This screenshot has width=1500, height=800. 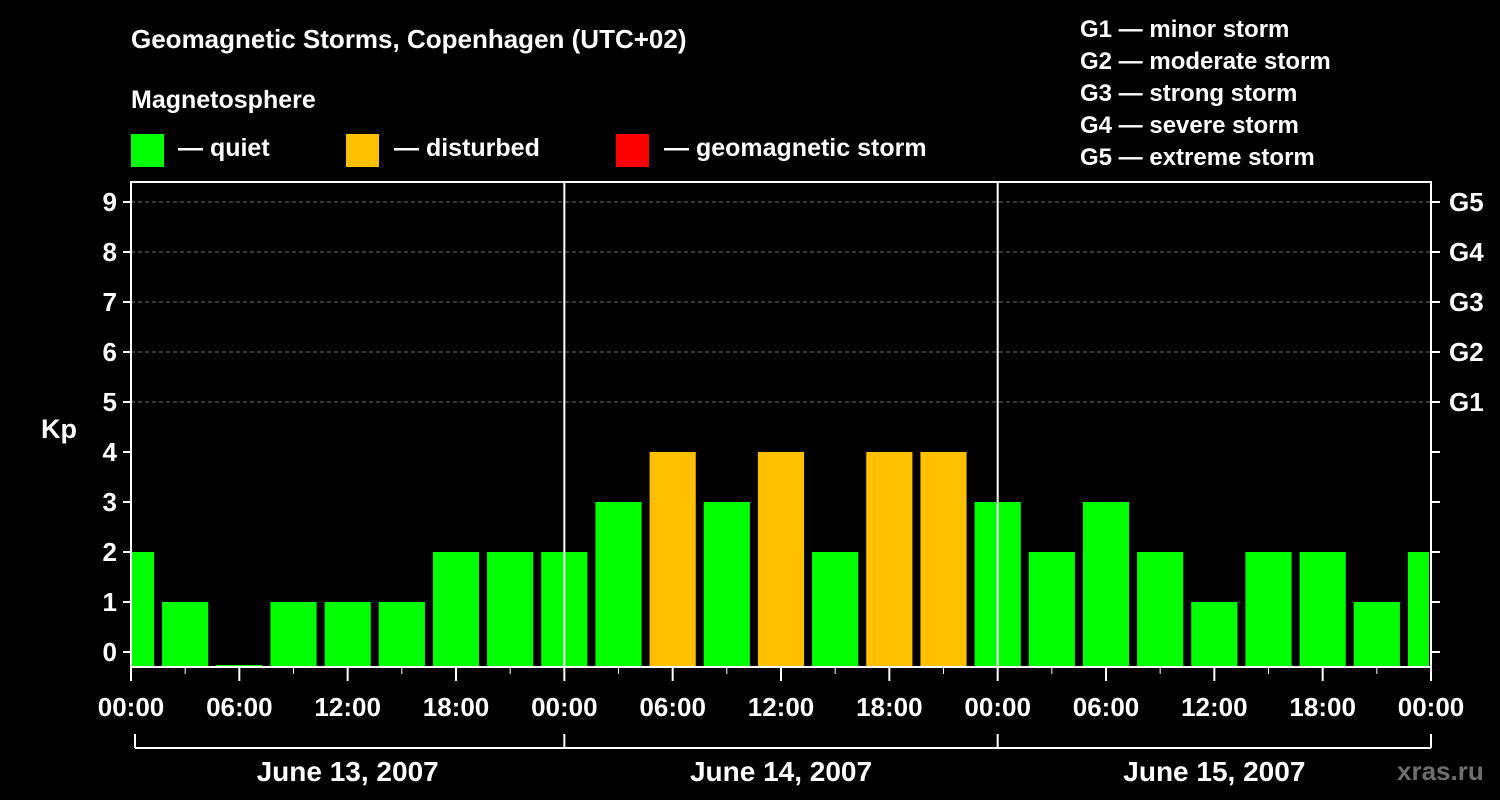 What do you see at coordinates (781, 707) in the screenshot?
I see `x-tick-label-6: 12:00` at bounding box center [781, 707].